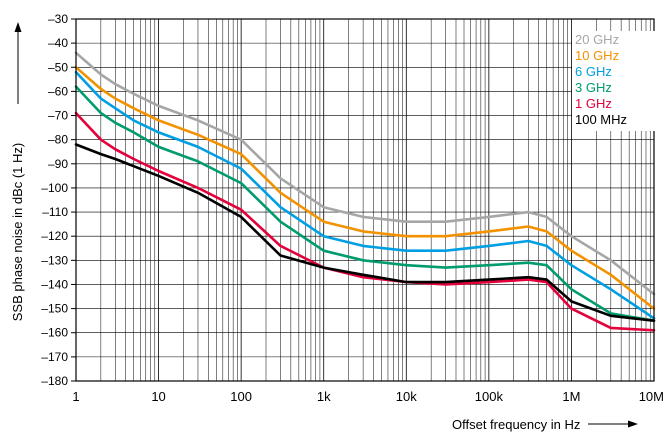 This screenshot has height=437, width=667. I want to click on legend-entry: 6 GHz, so click(593, 71).